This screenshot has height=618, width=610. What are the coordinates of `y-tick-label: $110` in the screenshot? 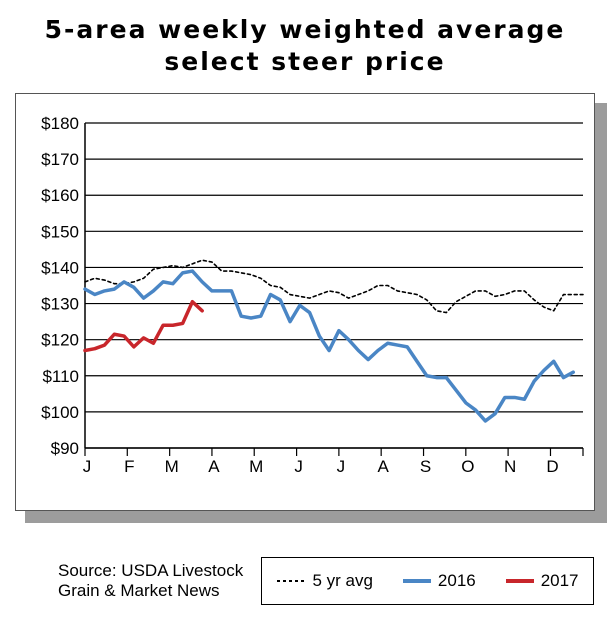 It's located at (60, 376).